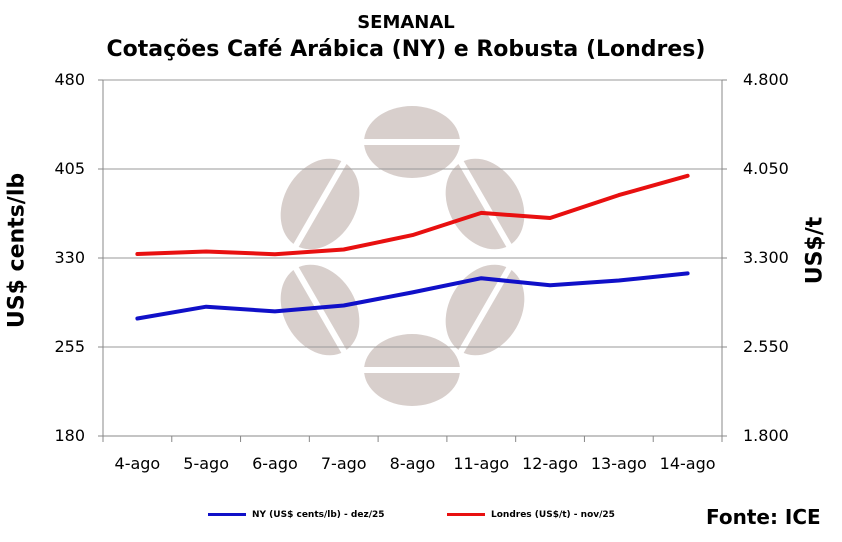  What do you see at coordinates (766, 79) in the screenshot?
I see `y-tick-label-right: 4.800` at bounding box center [766, 79].